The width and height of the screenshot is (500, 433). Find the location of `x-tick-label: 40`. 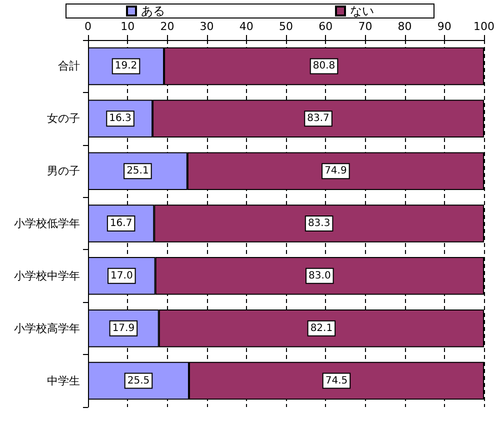

x-tick-label: 40 is located at coordinates (246, 26).